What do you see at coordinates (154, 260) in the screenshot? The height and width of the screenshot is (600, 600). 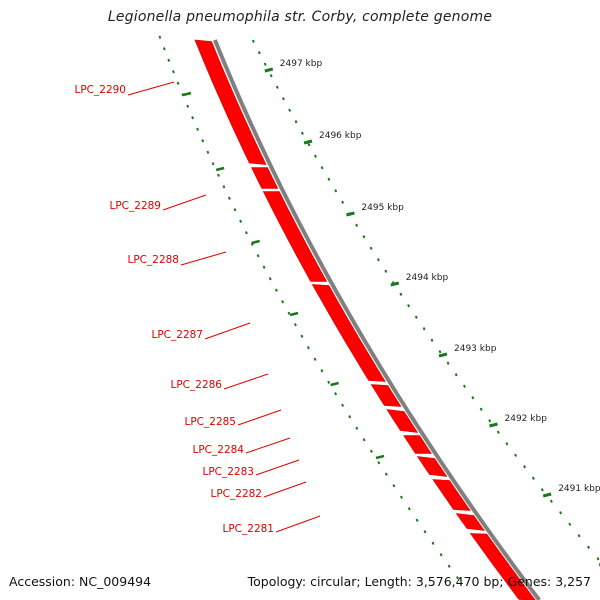 I see `gene-label: LPC_2288` at bounding box center [154, 260].